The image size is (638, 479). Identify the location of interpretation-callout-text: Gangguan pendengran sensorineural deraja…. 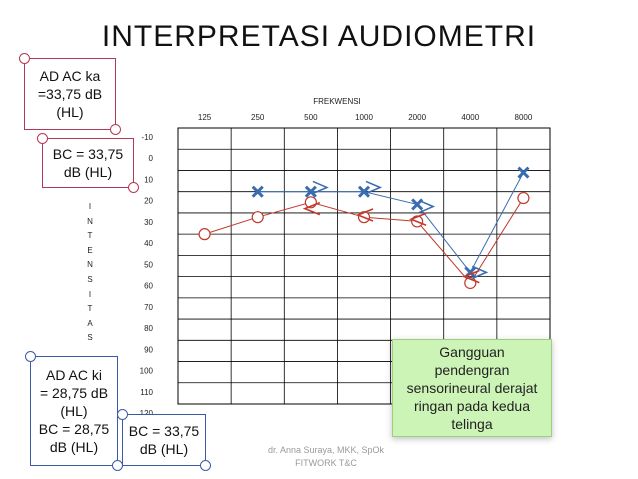
(472, 388).